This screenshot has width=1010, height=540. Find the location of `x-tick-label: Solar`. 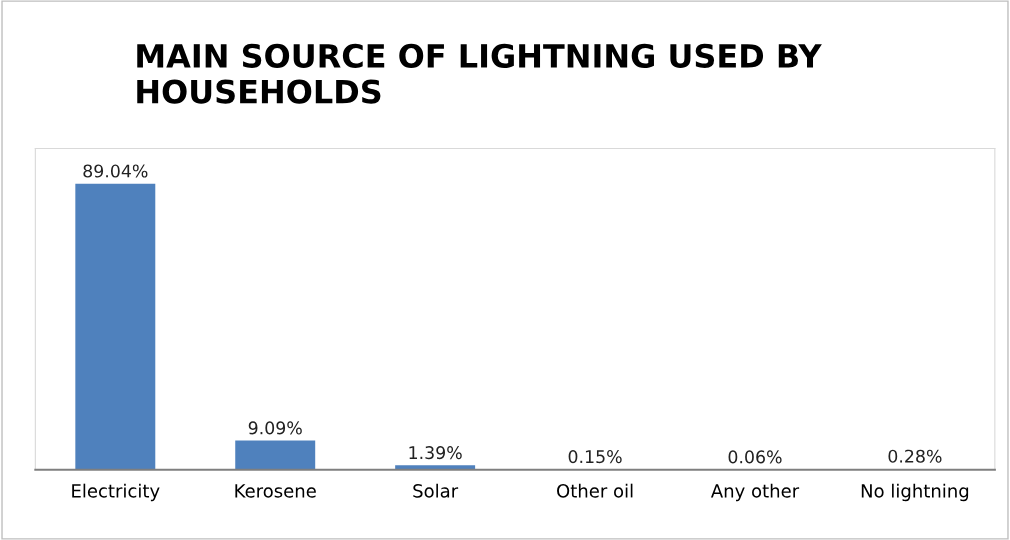

x-tick-label: Solar is located at coordinates (436, 490).